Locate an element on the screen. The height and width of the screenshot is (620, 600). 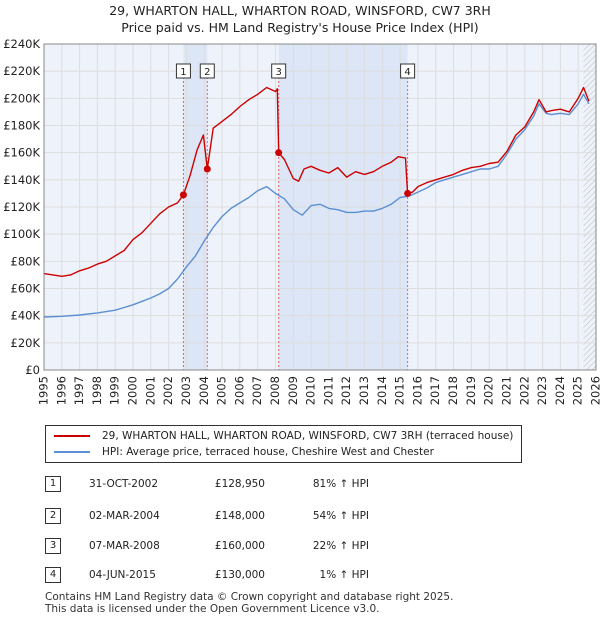
y-tick-label: £100K is located at coordinates (21, 234).